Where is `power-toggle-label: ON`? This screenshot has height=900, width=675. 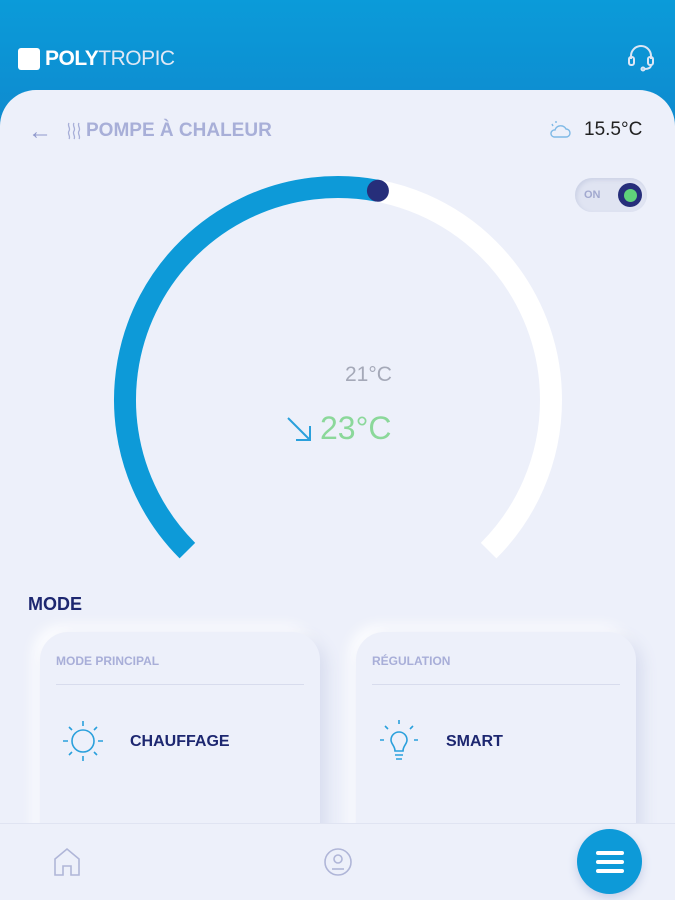
power-toggle-label: ON is located at coordinates (592, 195).